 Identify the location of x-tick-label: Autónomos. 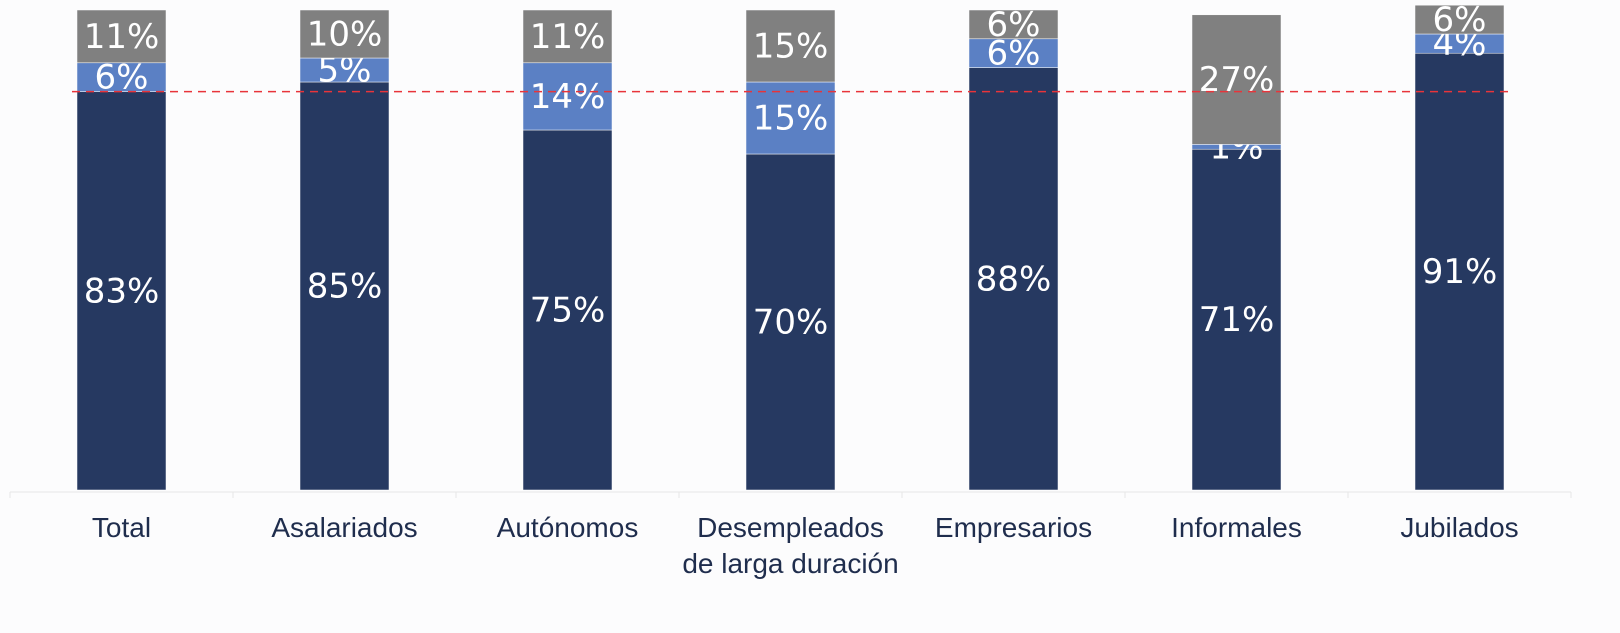
(567, 527).